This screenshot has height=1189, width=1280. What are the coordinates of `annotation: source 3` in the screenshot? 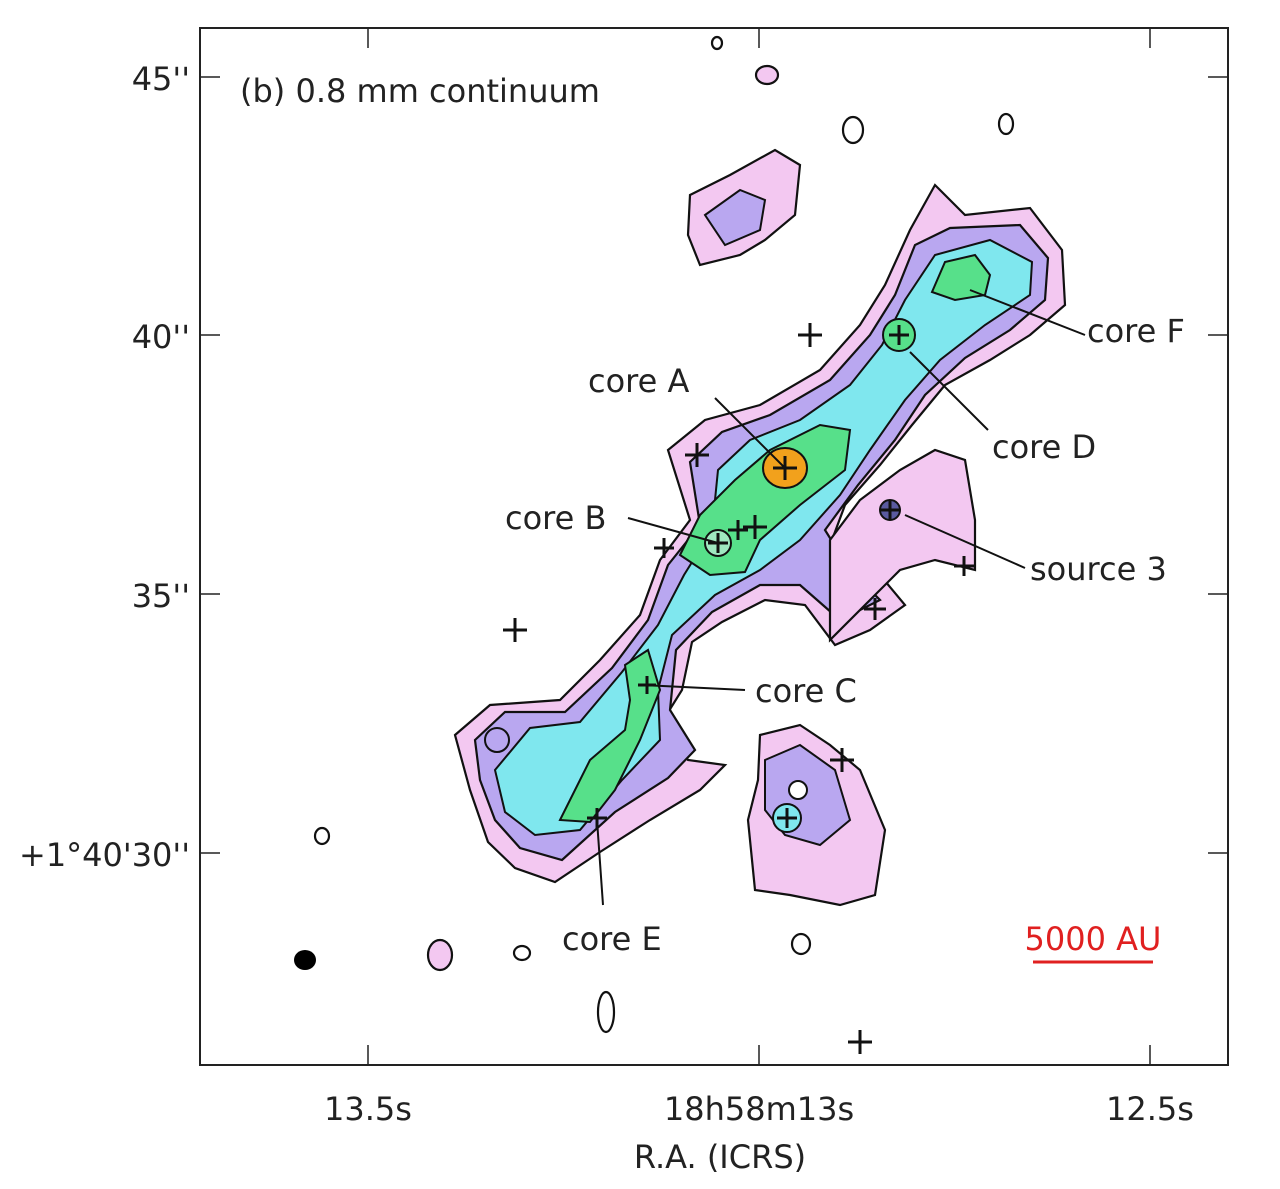 It's located at (1098, 569).